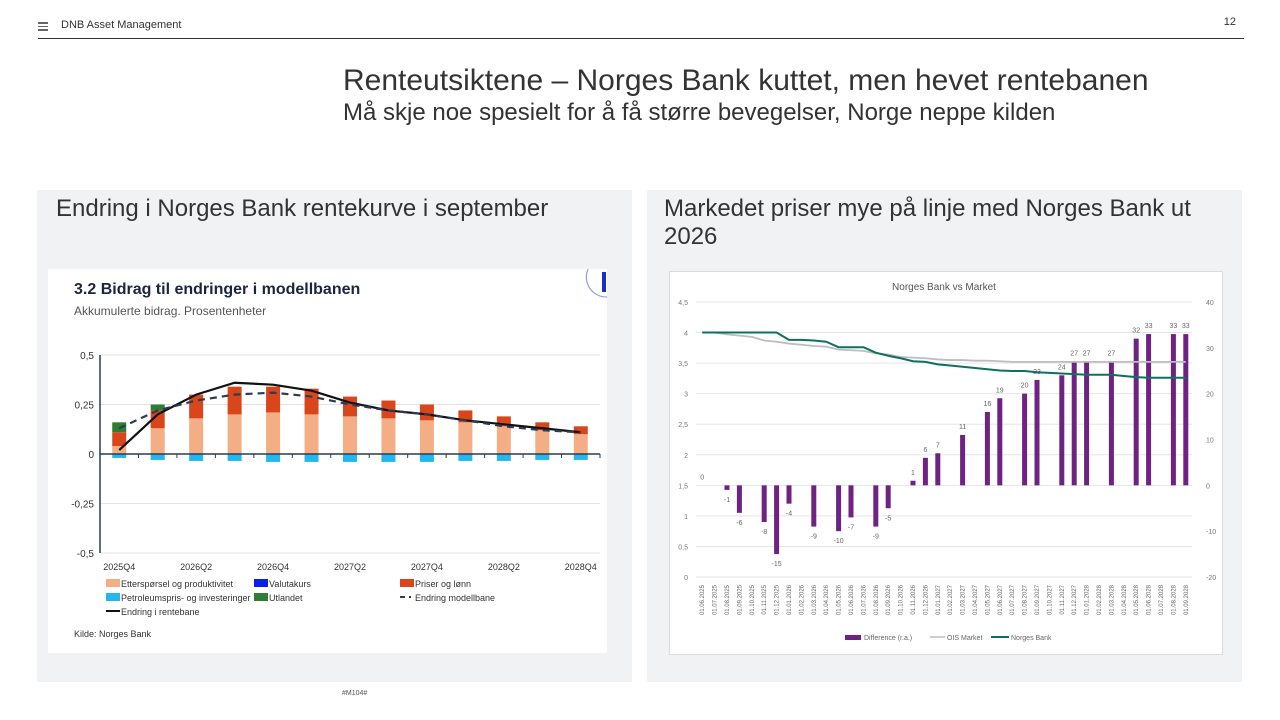 This screenshot has height=720, width=1280. Describe the element at coordinates (1210, 349) in the screenshot. I see `y-right-tick-label: 30` at that location.